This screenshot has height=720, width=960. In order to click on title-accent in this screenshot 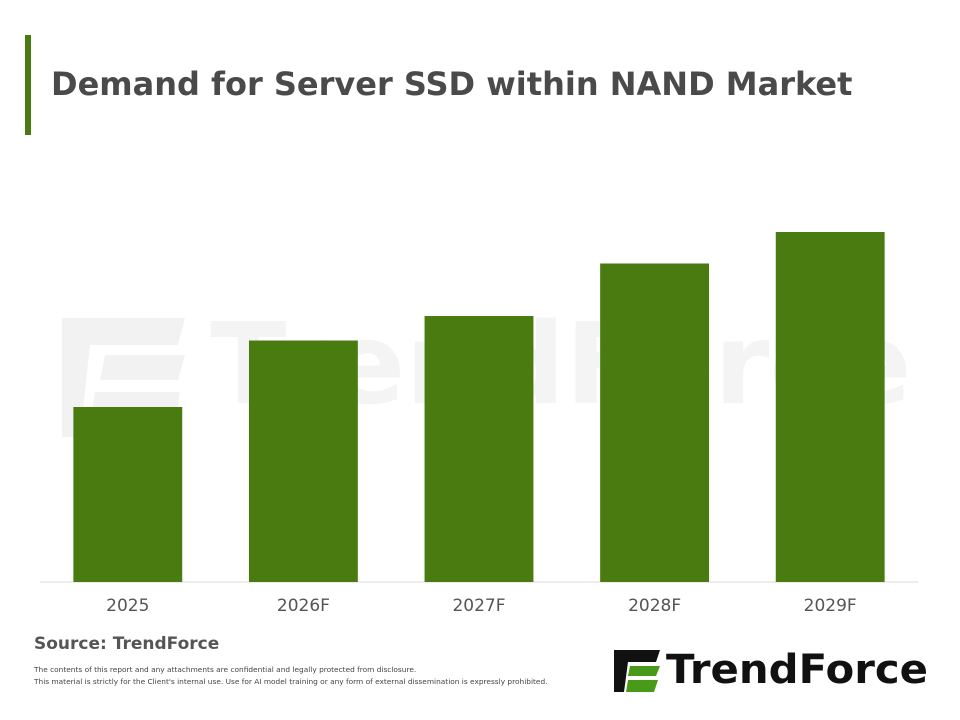, I will do `click(28, 85)`.